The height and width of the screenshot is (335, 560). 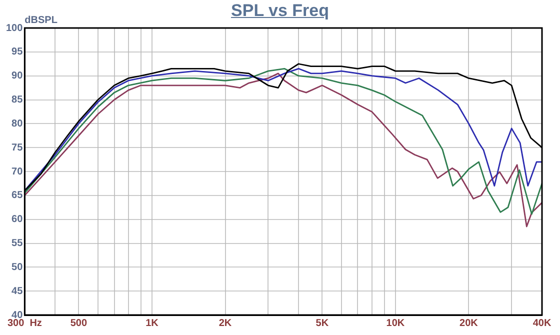 I want to click on y-tick-label: 55, so click(x=18, y=243).